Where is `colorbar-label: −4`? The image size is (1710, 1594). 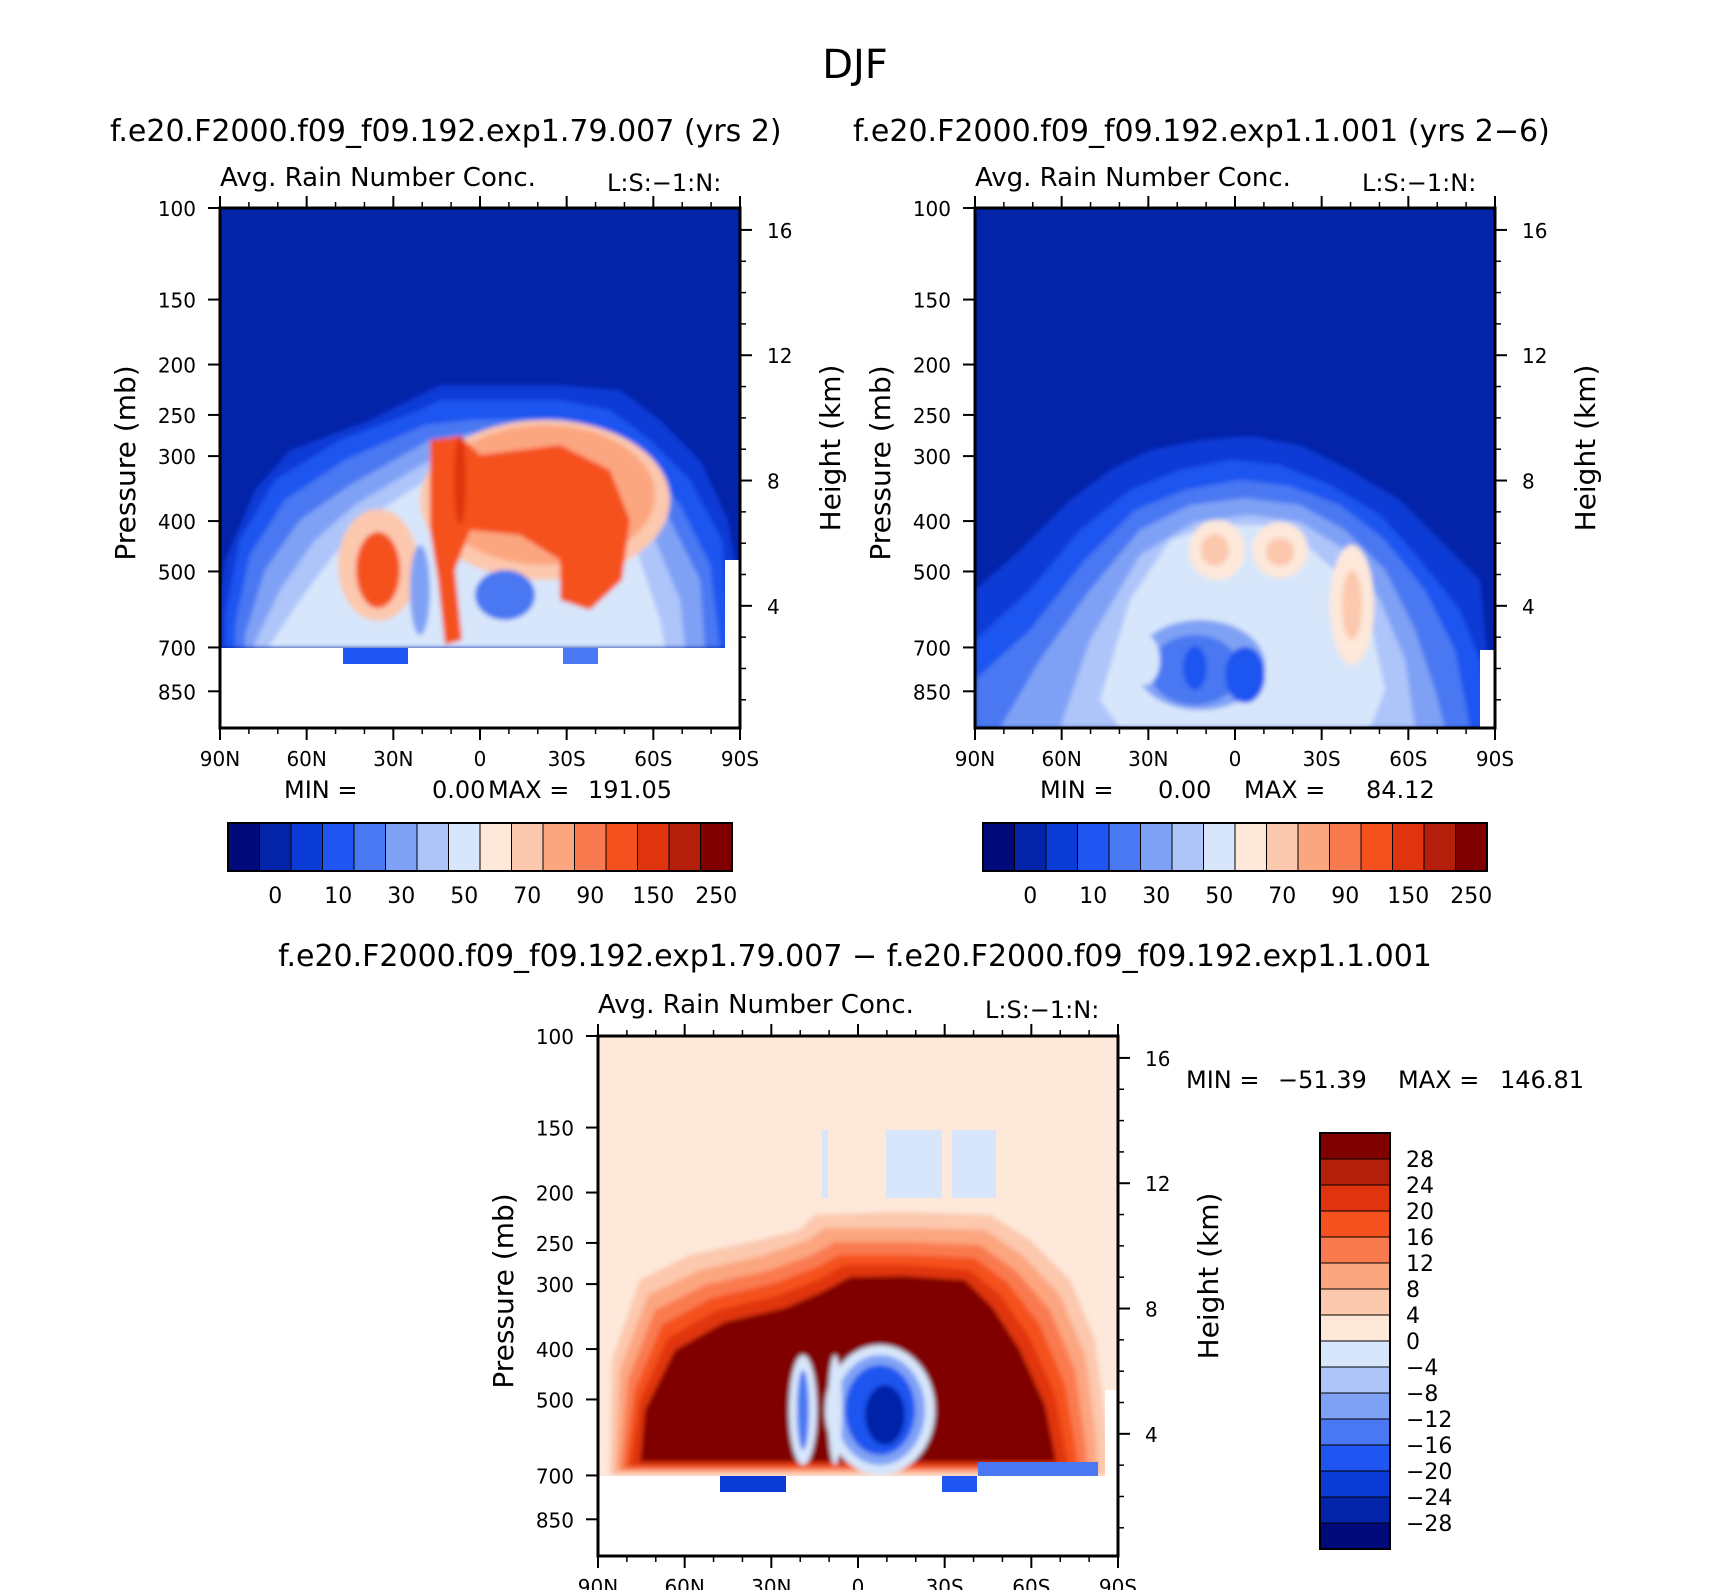
colorbar-label: −4 is located at coordinates (1422, 1368).